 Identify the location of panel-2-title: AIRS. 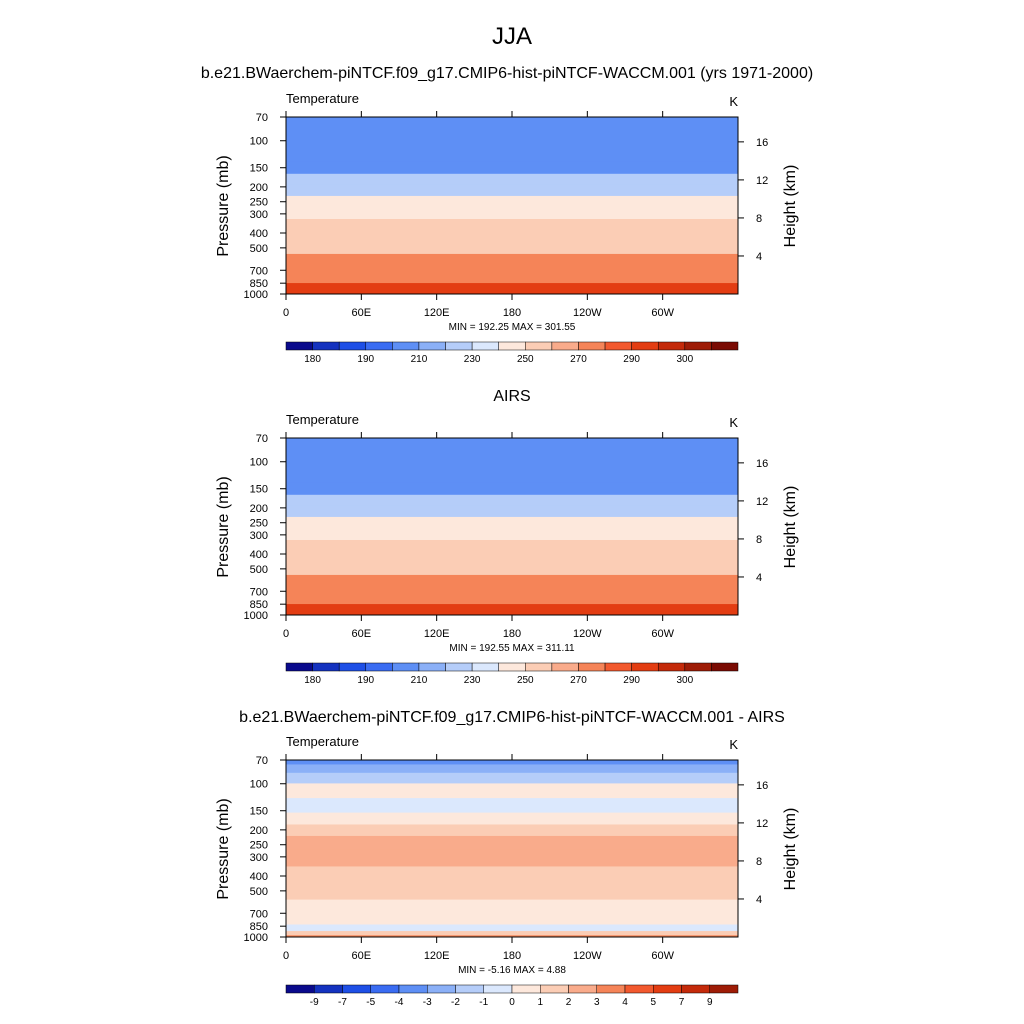
(511, 396).